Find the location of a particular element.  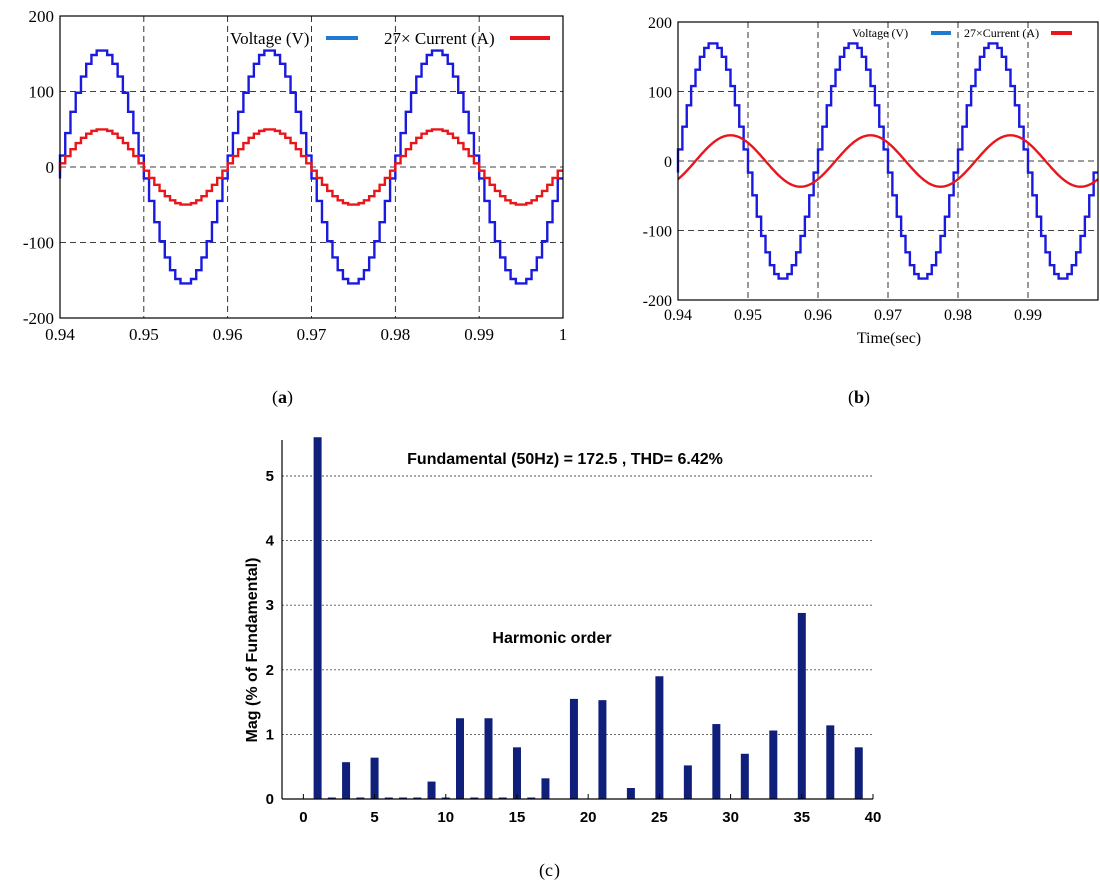

chart-a-x-tick-label: 0.94 is located at coordinates (60, 334).